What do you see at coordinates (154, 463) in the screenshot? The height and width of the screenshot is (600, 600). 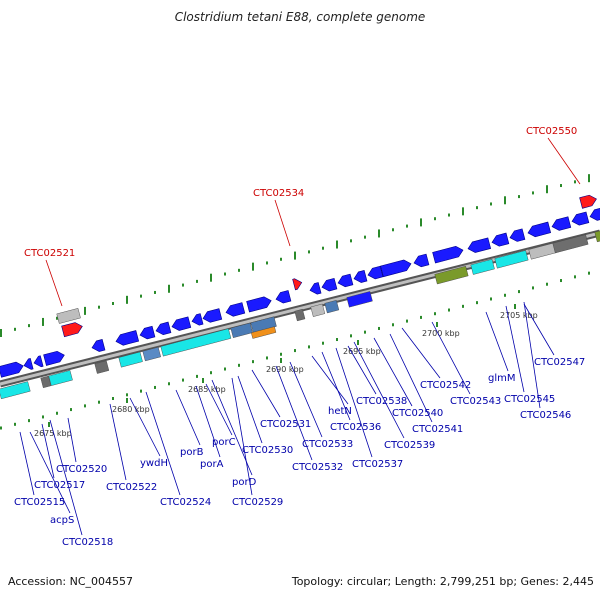 I see `gene-label-text: ywdH` at bounding box center [154, 463].